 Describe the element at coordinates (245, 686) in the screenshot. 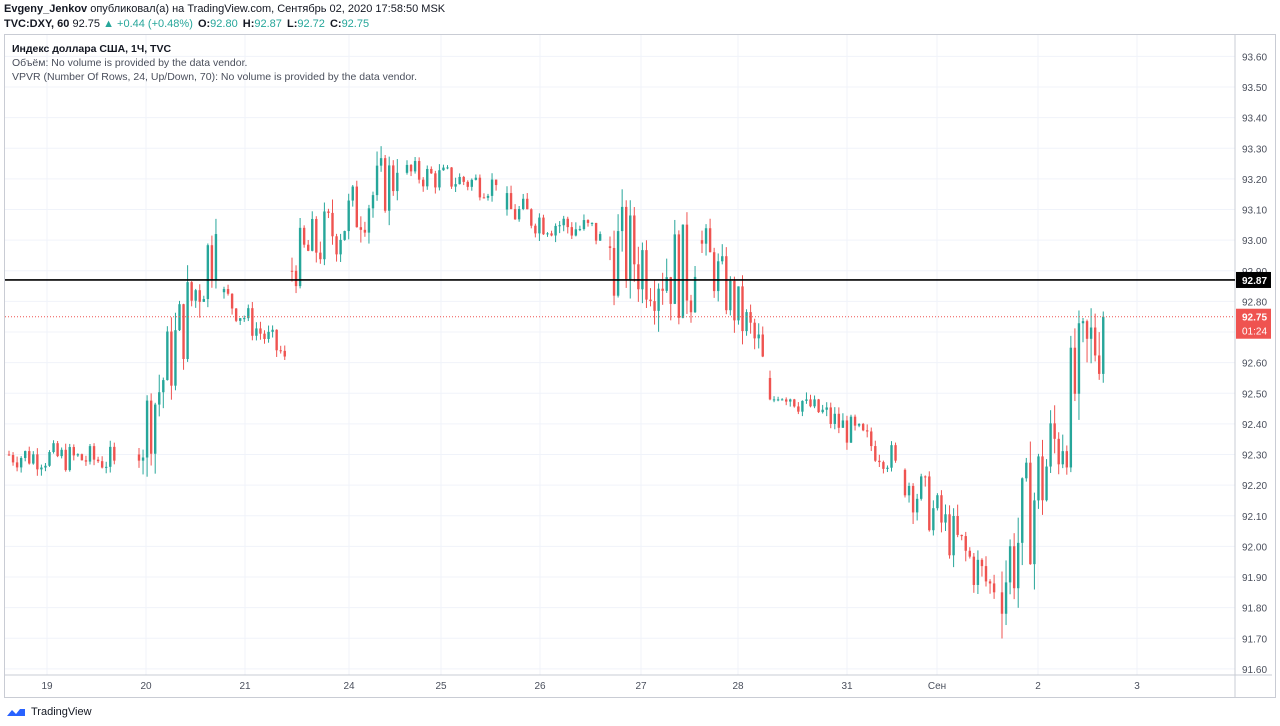

I see `x-tick-label: 21` at that location.